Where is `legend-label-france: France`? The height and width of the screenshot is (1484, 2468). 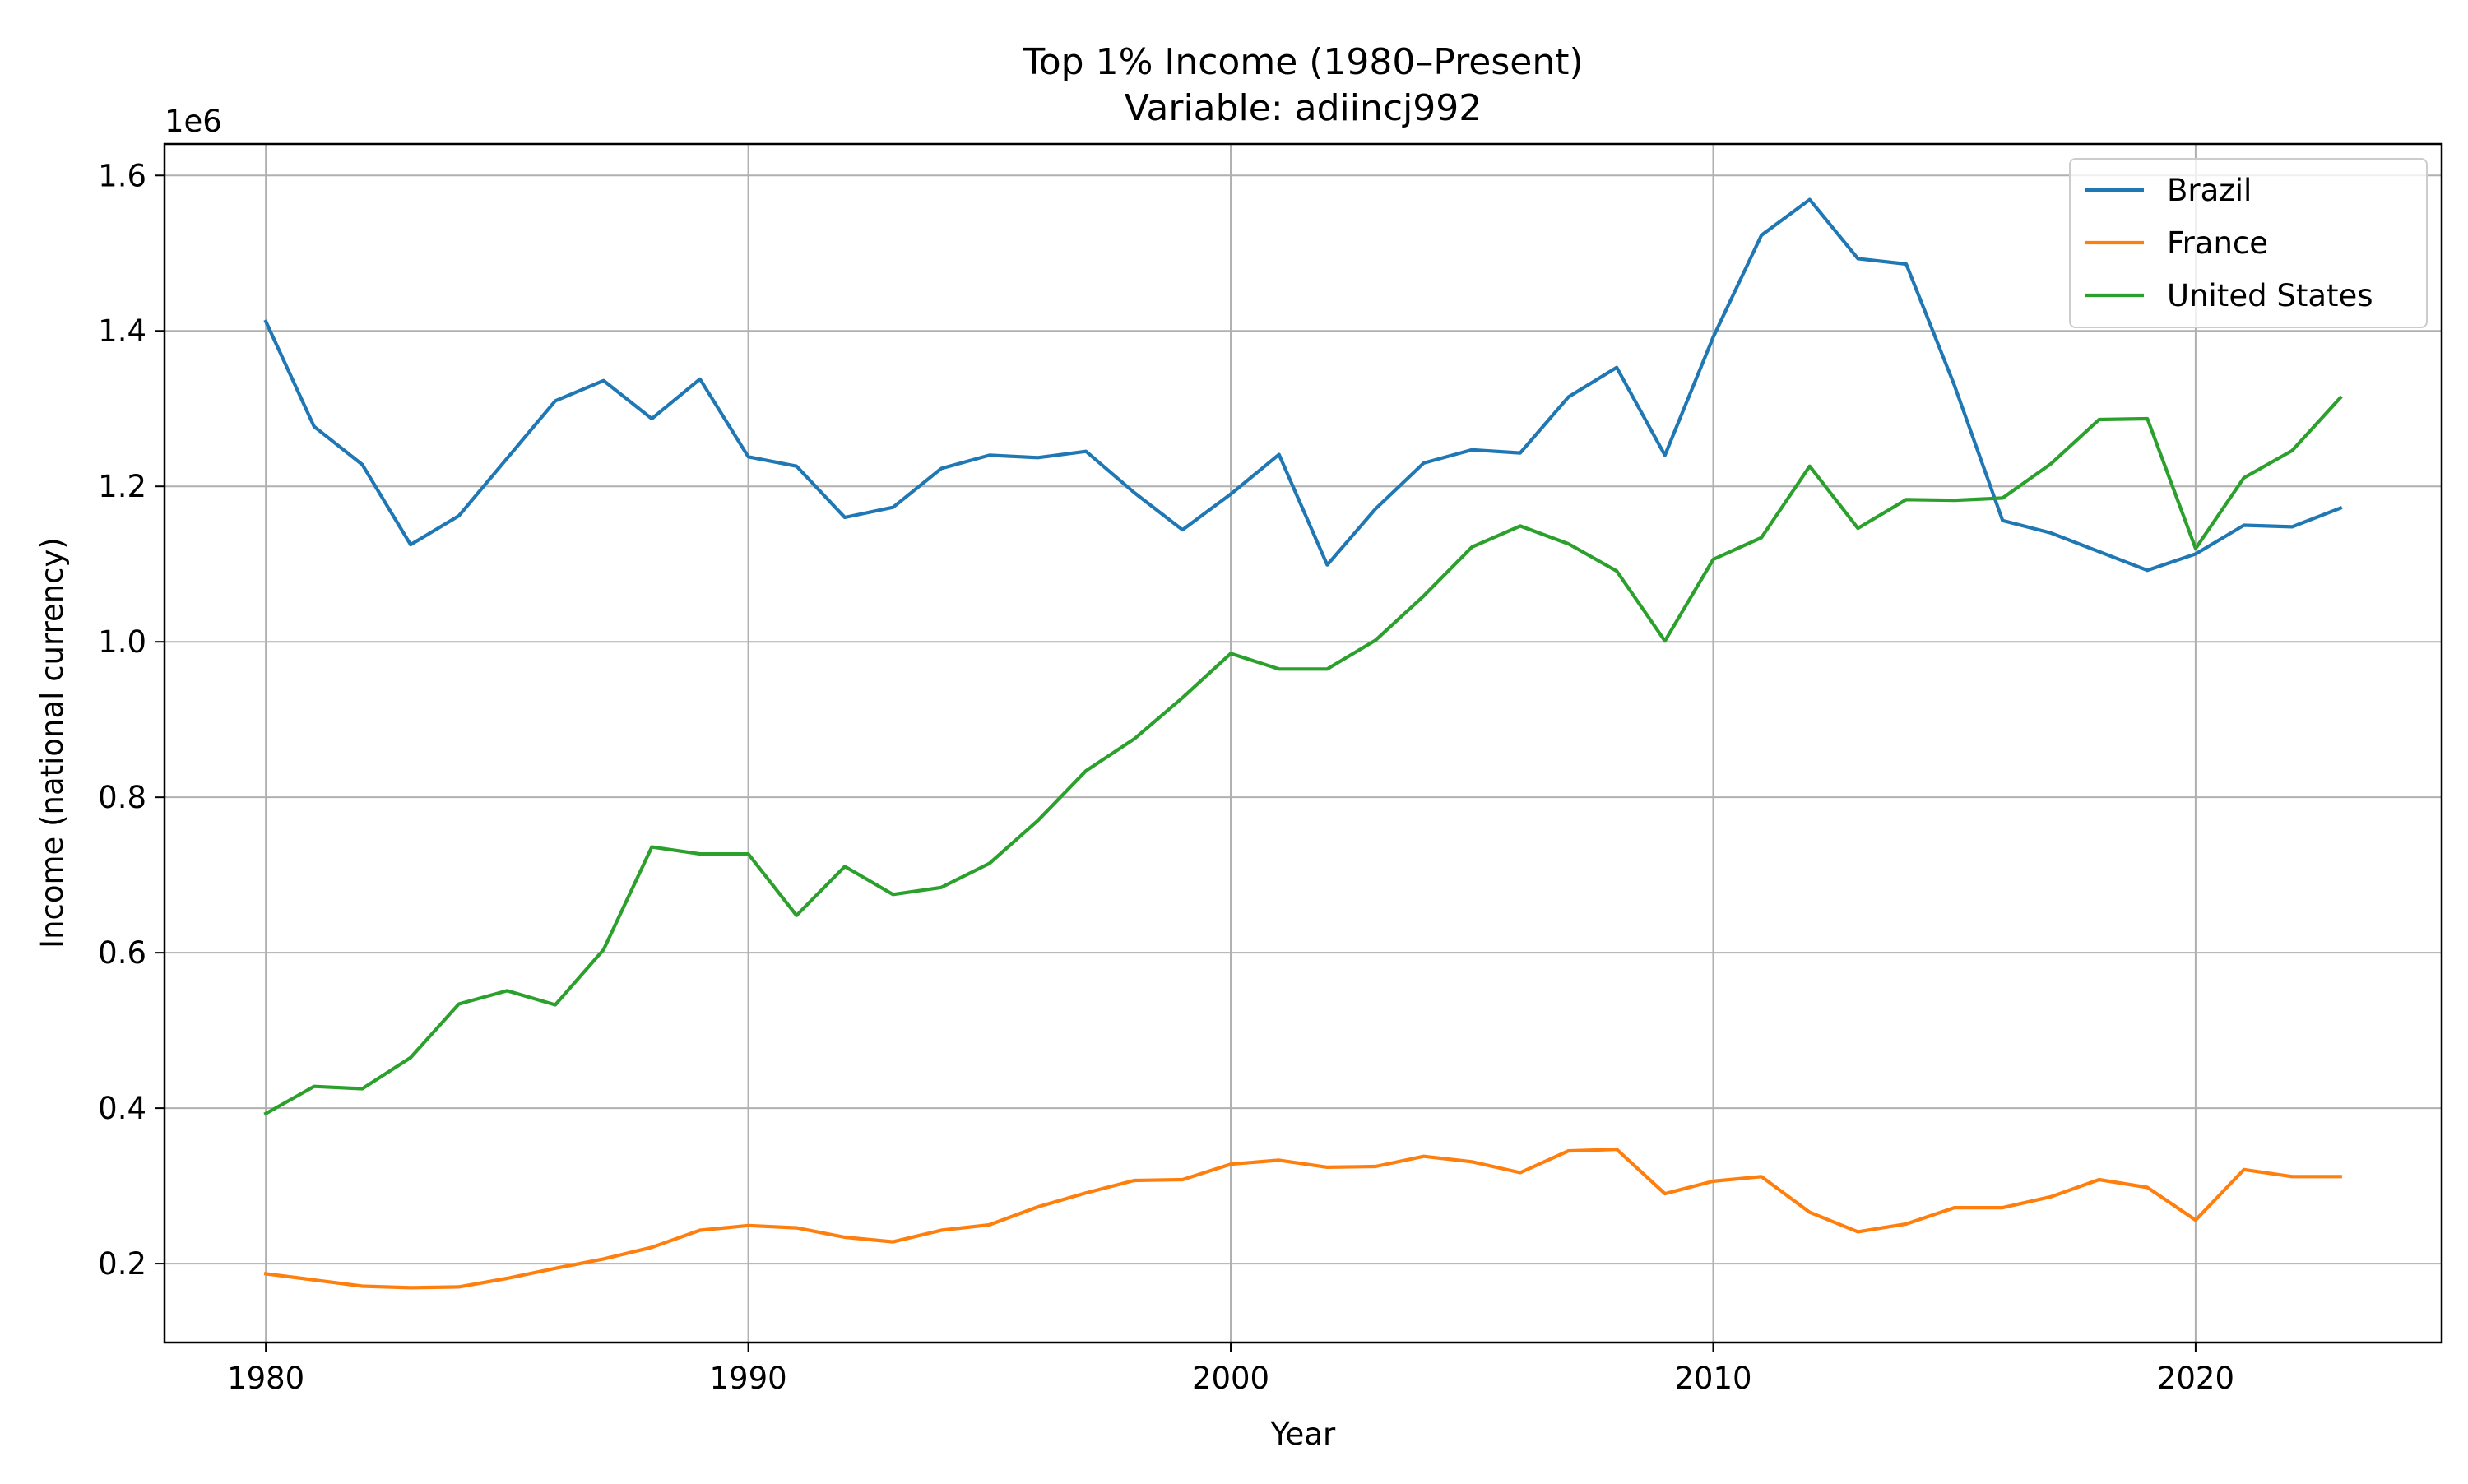 legend-label-france: France is located at coordinates (2217, 243).